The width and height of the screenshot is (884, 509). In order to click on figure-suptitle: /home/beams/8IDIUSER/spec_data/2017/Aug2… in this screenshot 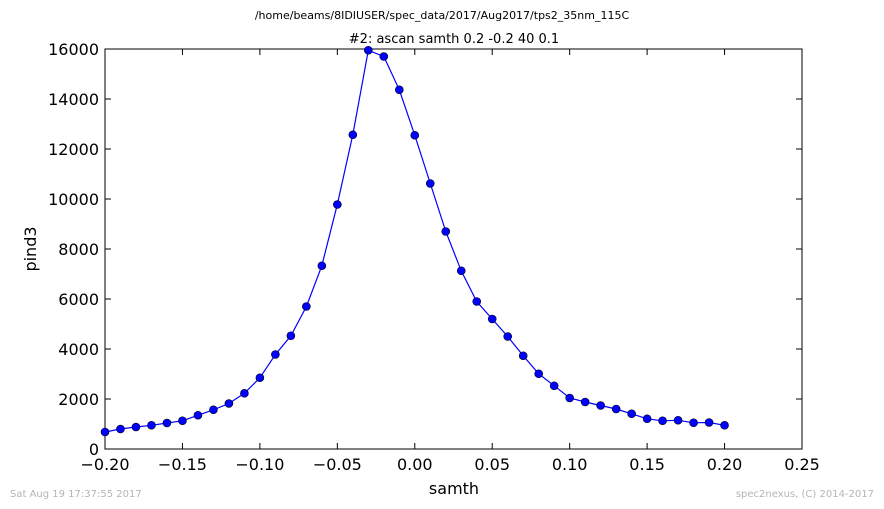, I will do `click(442, 15)`.